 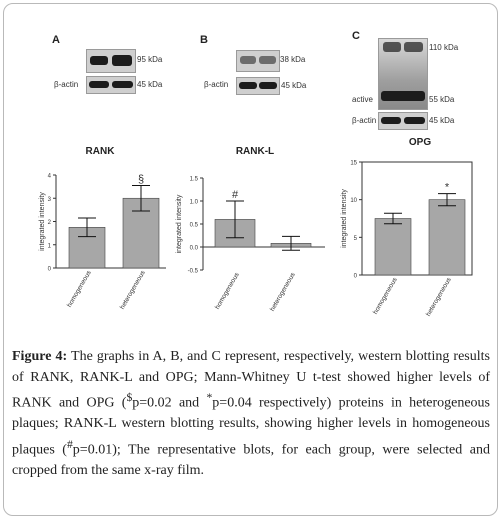 What do you see at coordinates (403, 74) in the screenshot?
I see `panel-c-target-blot` at bounding box center [403, 74].